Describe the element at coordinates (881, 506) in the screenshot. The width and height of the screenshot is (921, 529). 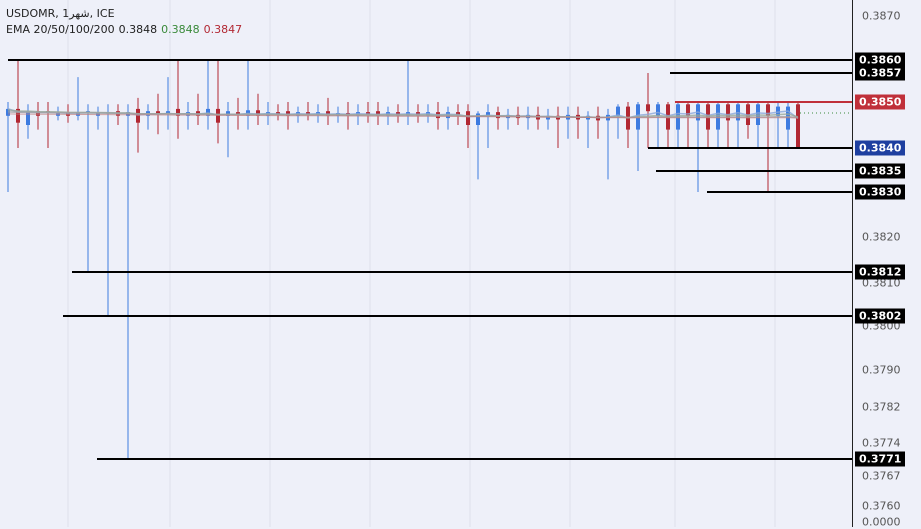
I see `axis-tick-label: 0.3760` at that location.